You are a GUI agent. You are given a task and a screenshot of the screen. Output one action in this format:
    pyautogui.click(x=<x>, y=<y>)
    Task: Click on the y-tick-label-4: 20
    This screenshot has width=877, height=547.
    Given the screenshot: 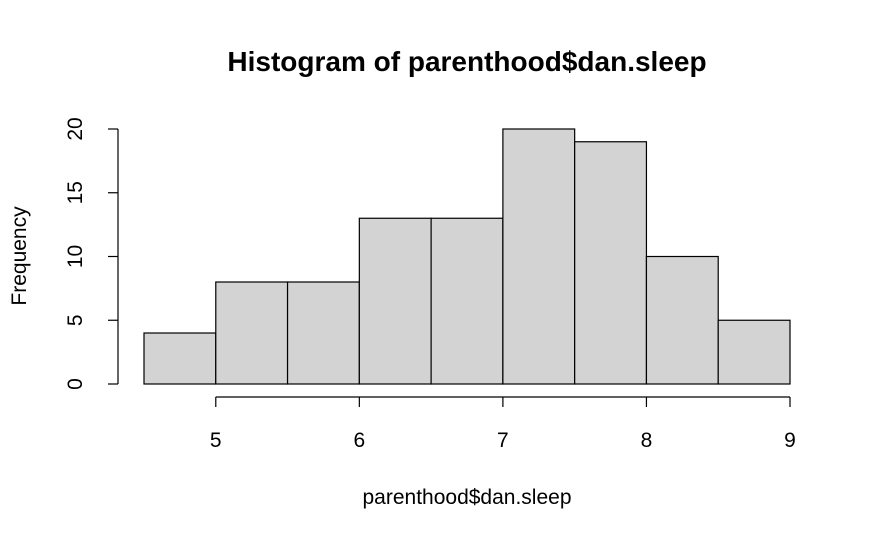 What is the action you would take?
    pyautogui.click(x=75, y=128)
    